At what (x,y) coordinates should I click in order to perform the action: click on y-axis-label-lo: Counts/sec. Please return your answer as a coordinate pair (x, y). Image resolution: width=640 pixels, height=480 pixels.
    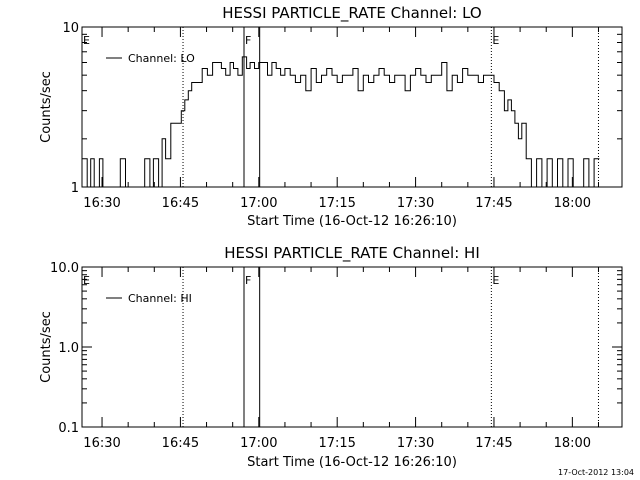
    Looking at the image, I should click on (46, 107).